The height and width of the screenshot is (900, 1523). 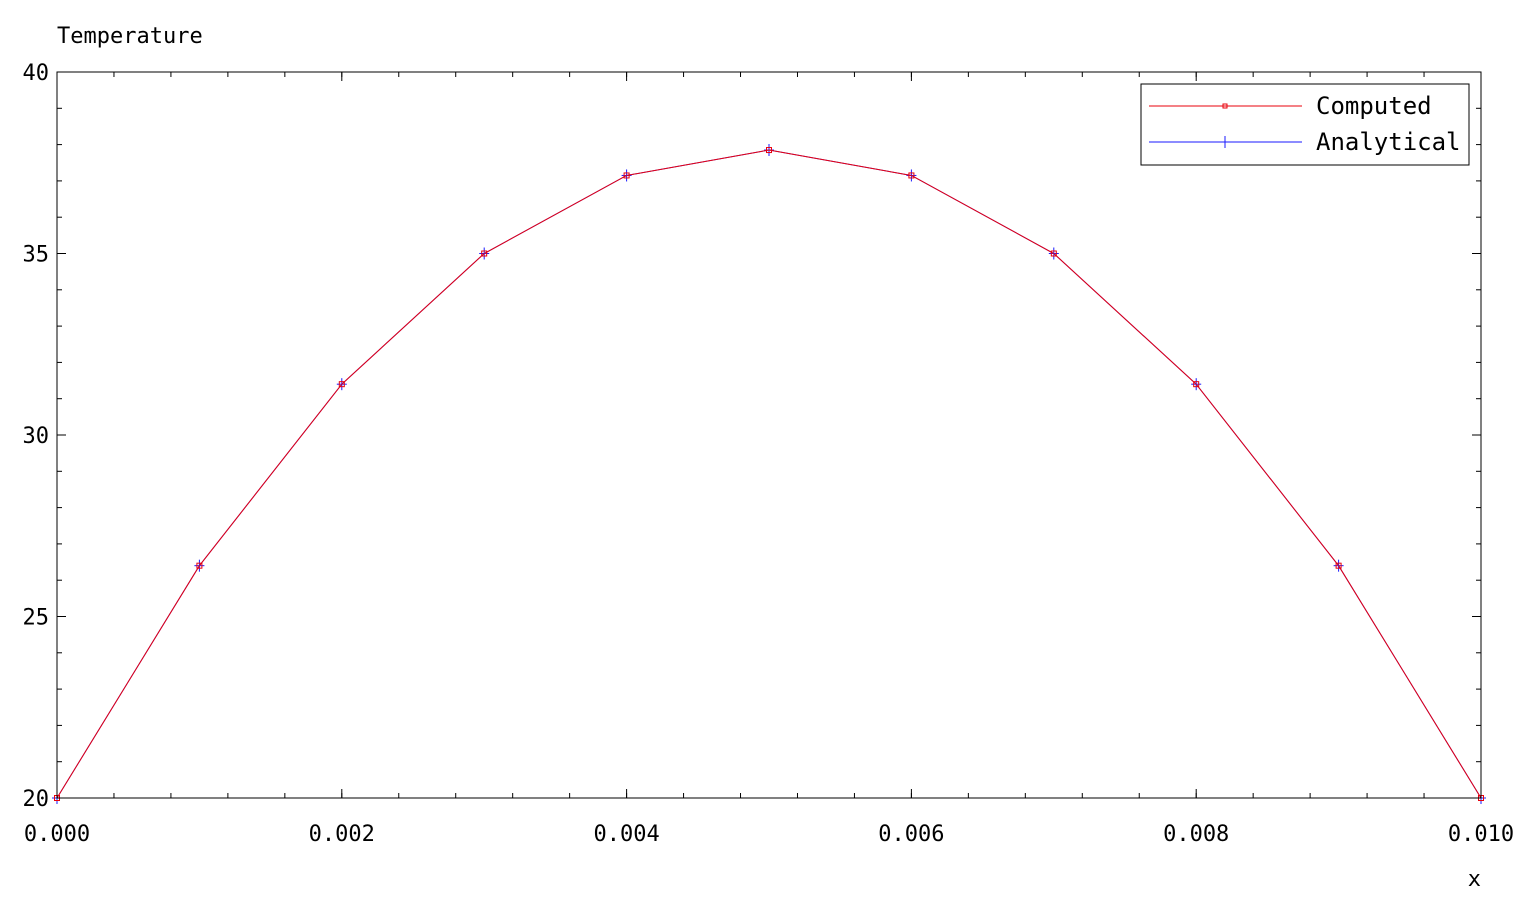 I want to click on y-tick-label: 20, so click(x=36, y=799).